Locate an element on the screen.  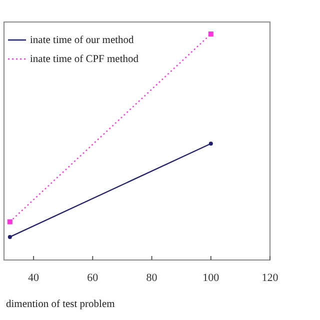
x-axis-title: dimention of test problem is located at coordinates (60, 304).